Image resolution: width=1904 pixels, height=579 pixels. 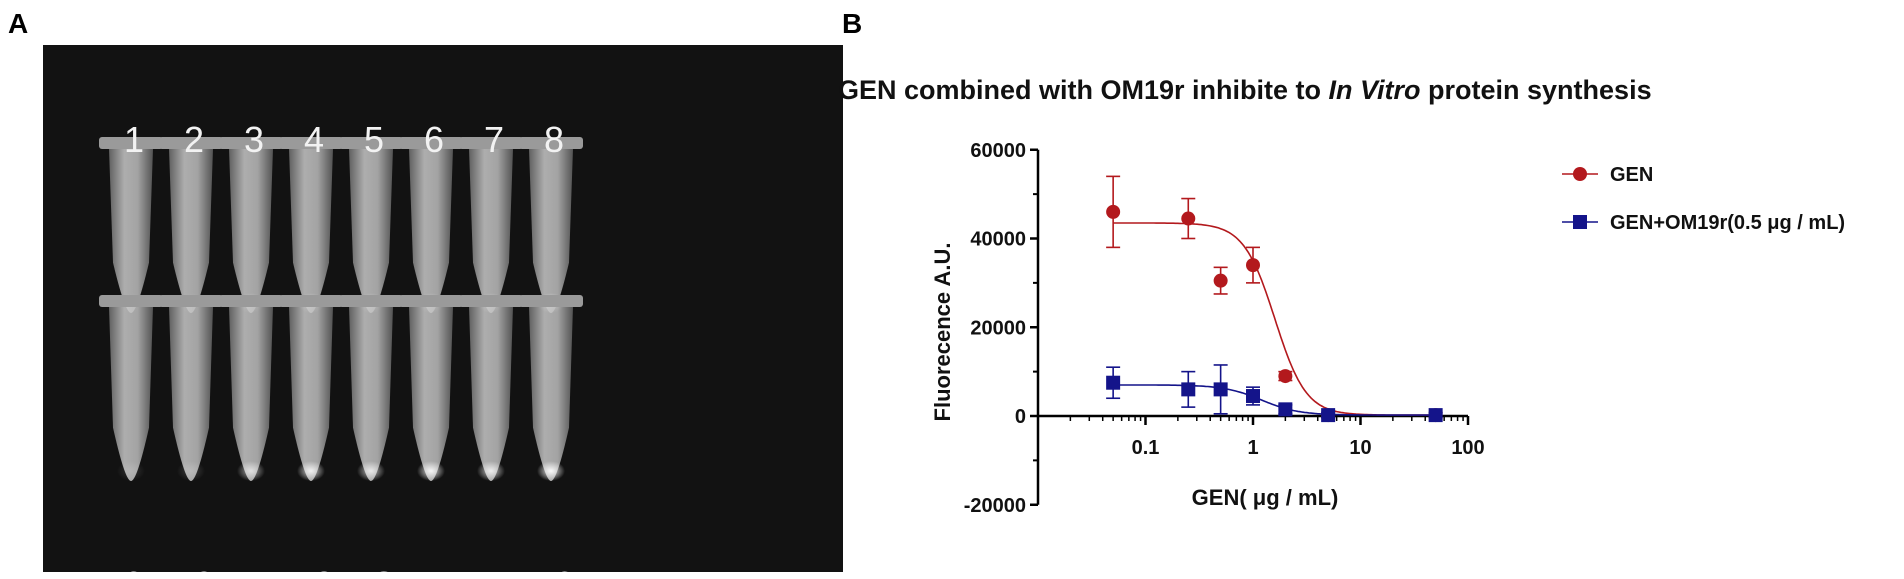 I want to click on tube: 9, so click(x=131, y=433).